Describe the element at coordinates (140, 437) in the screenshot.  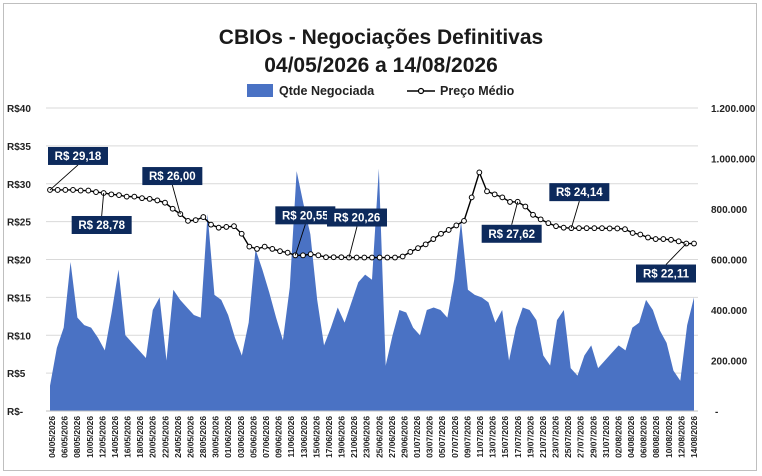
I see `x-tick-label: 18/05/2026` at that location.